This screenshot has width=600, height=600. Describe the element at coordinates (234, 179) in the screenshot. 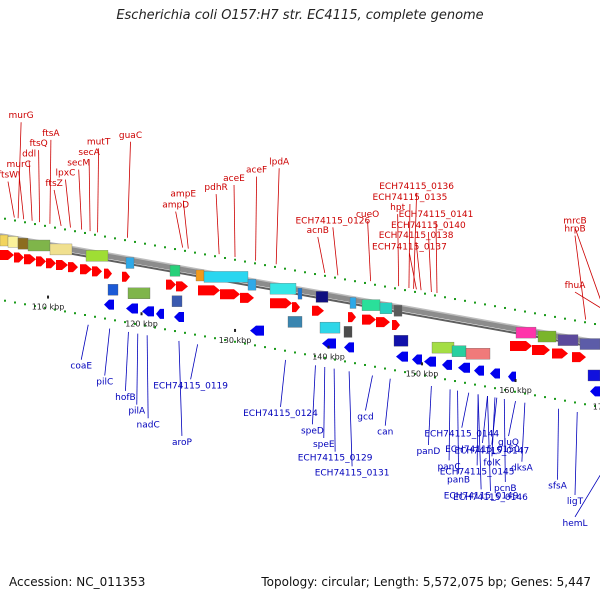

I see `forward-gene-label: aceE` at that location.